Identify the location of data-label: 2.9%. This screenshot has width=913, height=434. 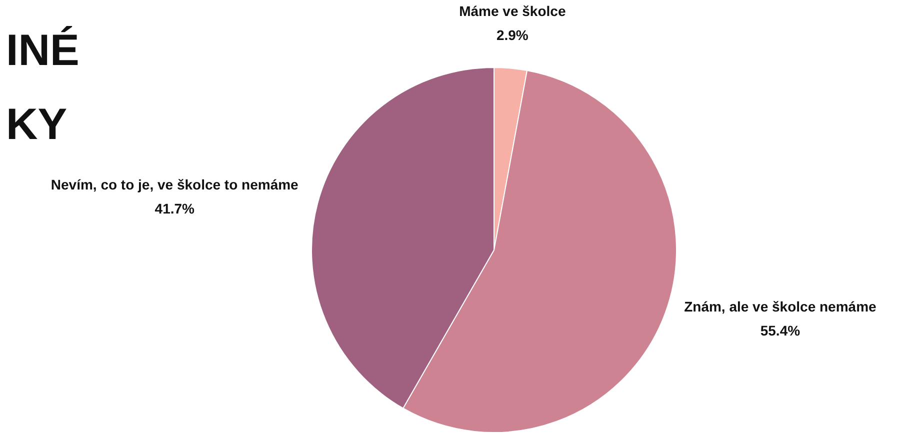
(512, 35).